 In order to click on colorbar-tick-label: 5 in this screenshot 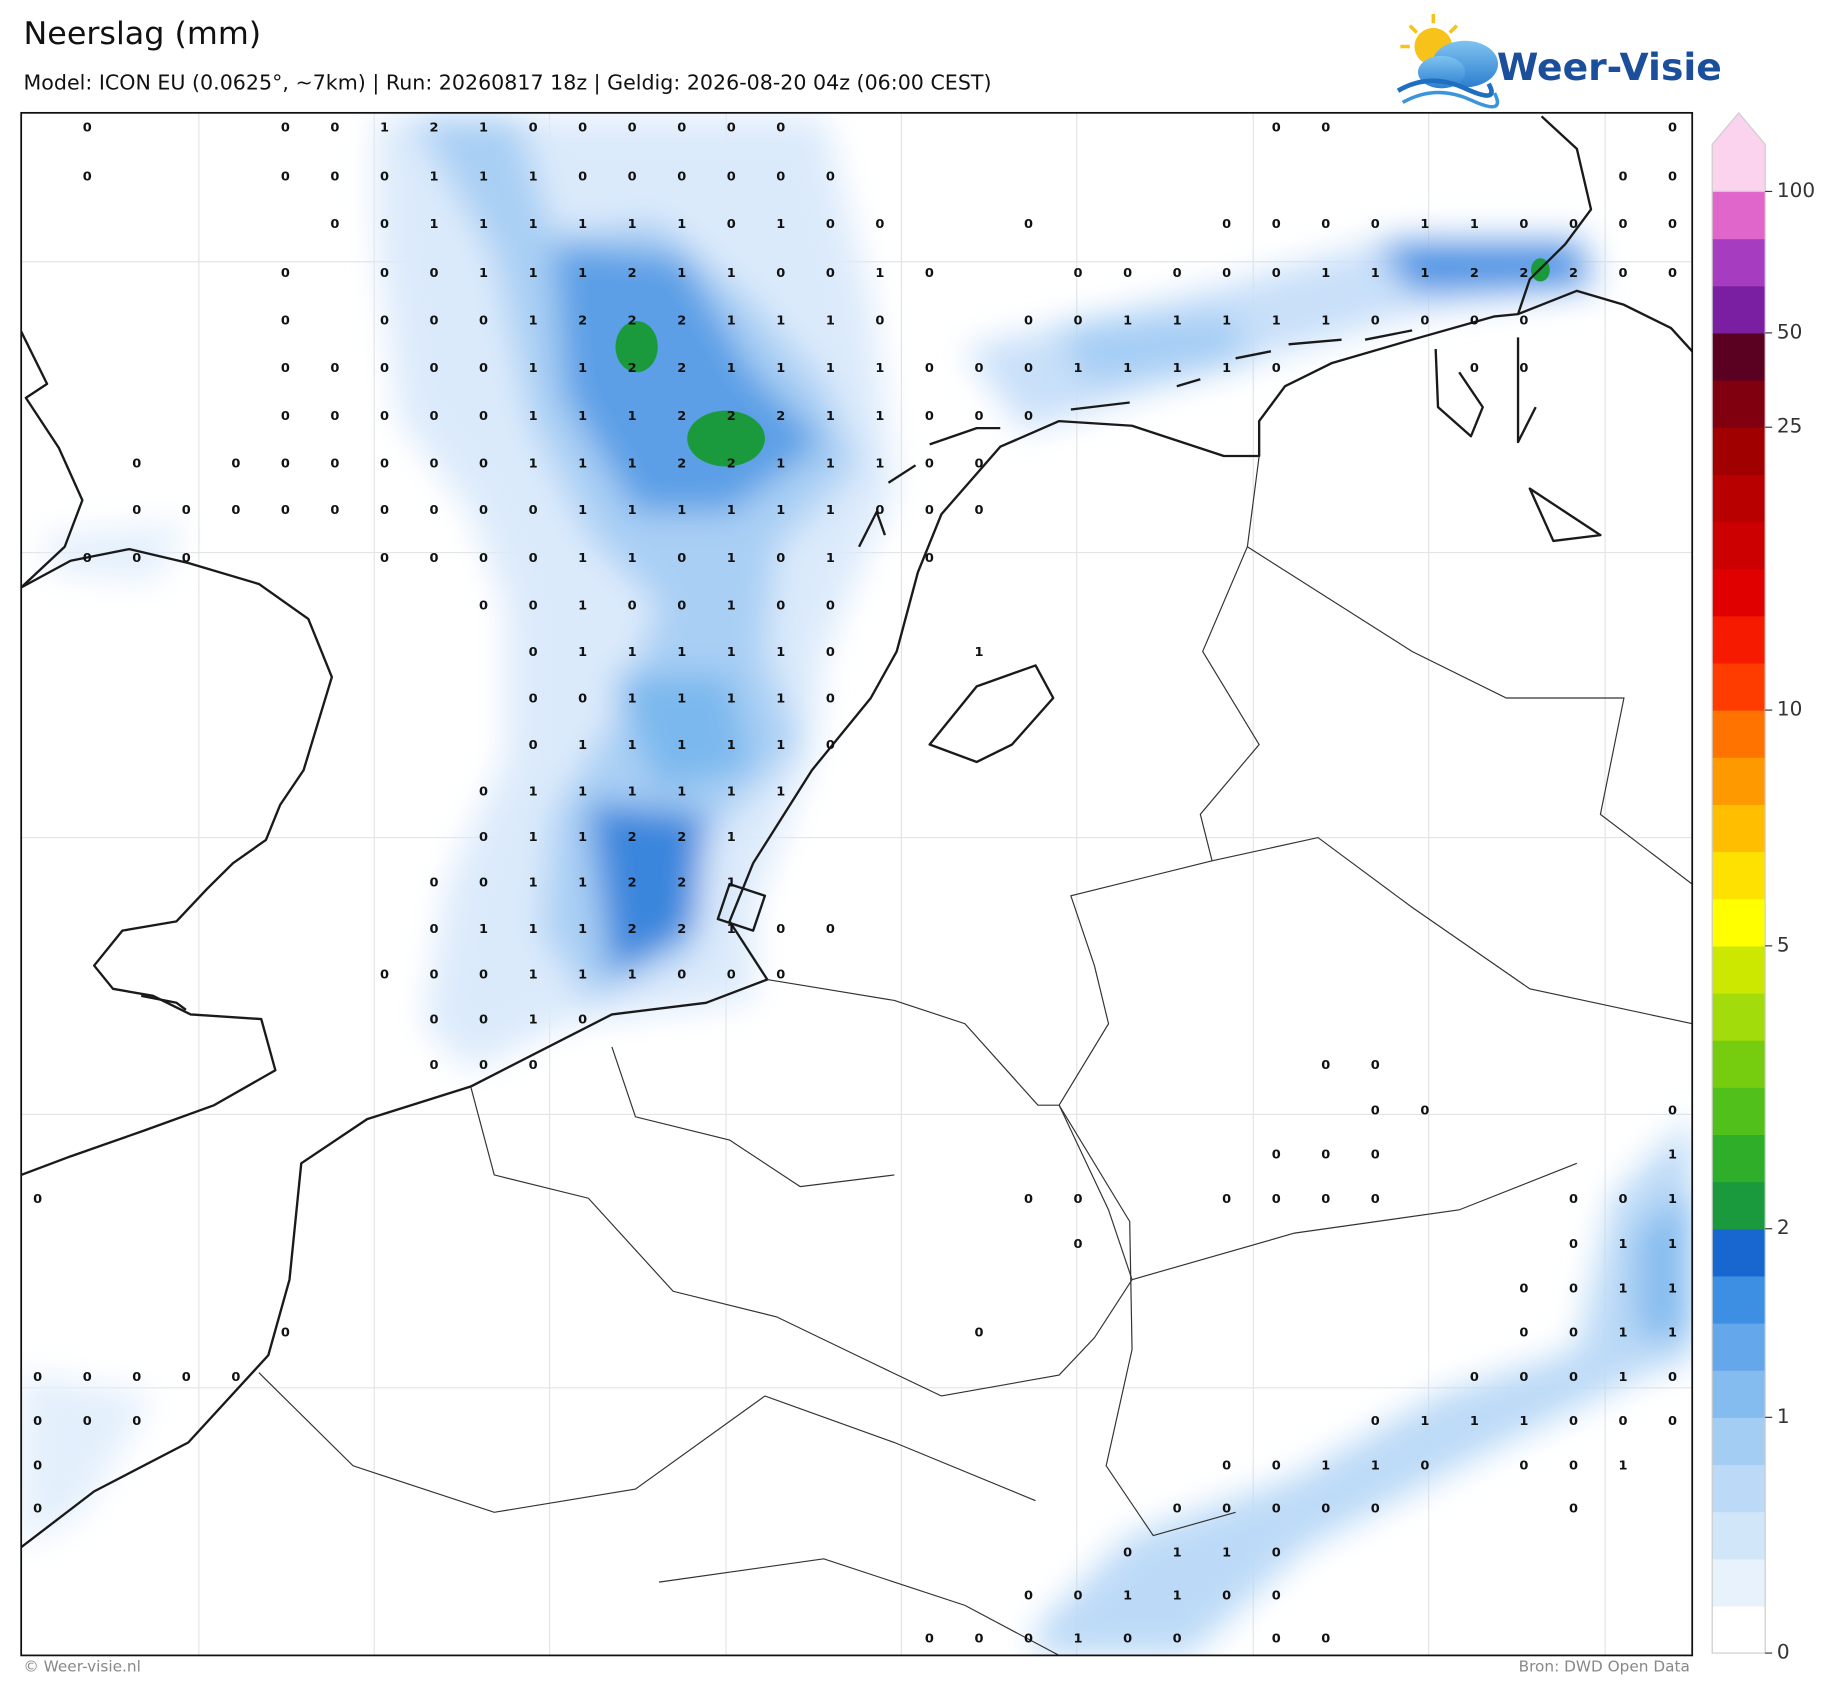, I will do `click(1783, 944)`.